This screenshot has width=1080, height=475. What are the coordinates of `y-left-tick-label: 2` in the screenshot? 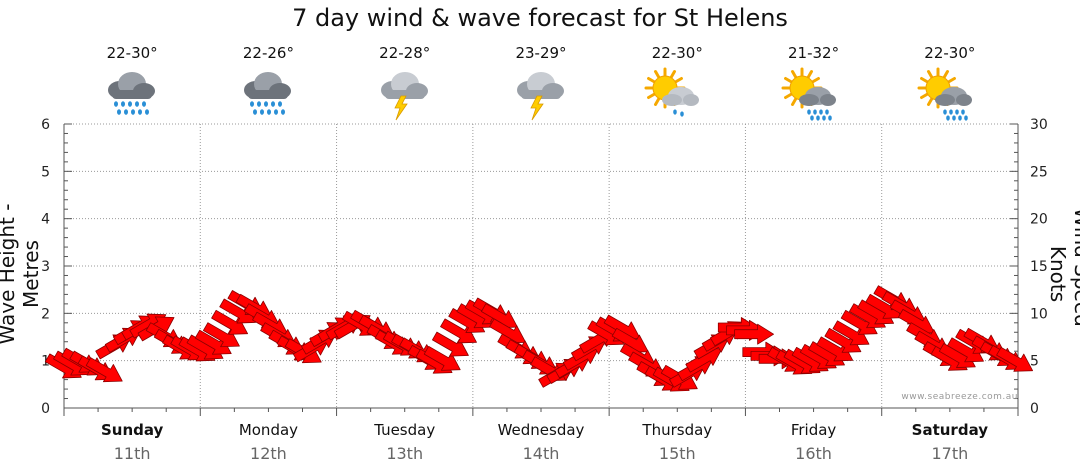 It's located at (45, 314).